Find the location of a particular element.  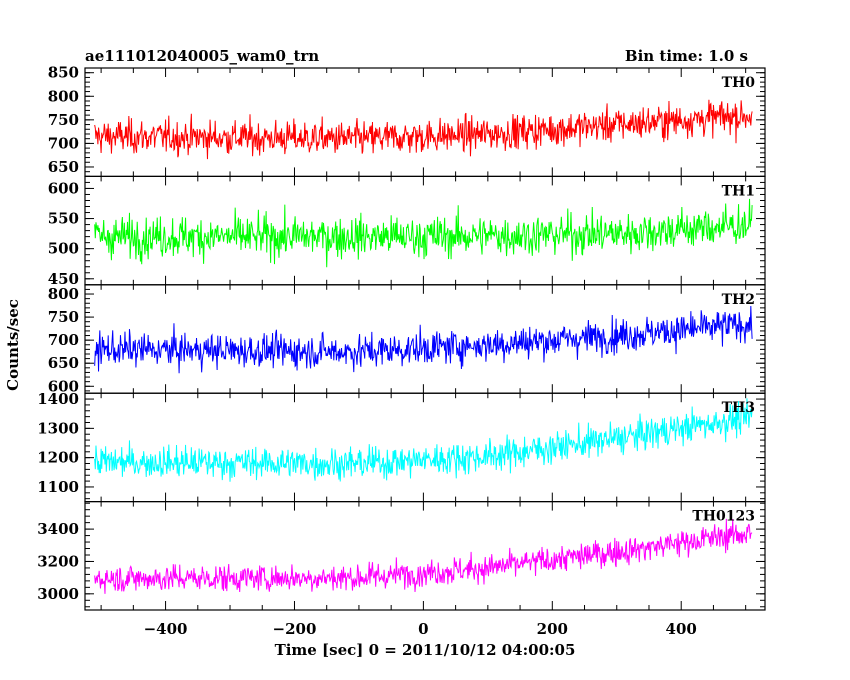

y-tick-label: 1300 is located at coordinates (58, 428).